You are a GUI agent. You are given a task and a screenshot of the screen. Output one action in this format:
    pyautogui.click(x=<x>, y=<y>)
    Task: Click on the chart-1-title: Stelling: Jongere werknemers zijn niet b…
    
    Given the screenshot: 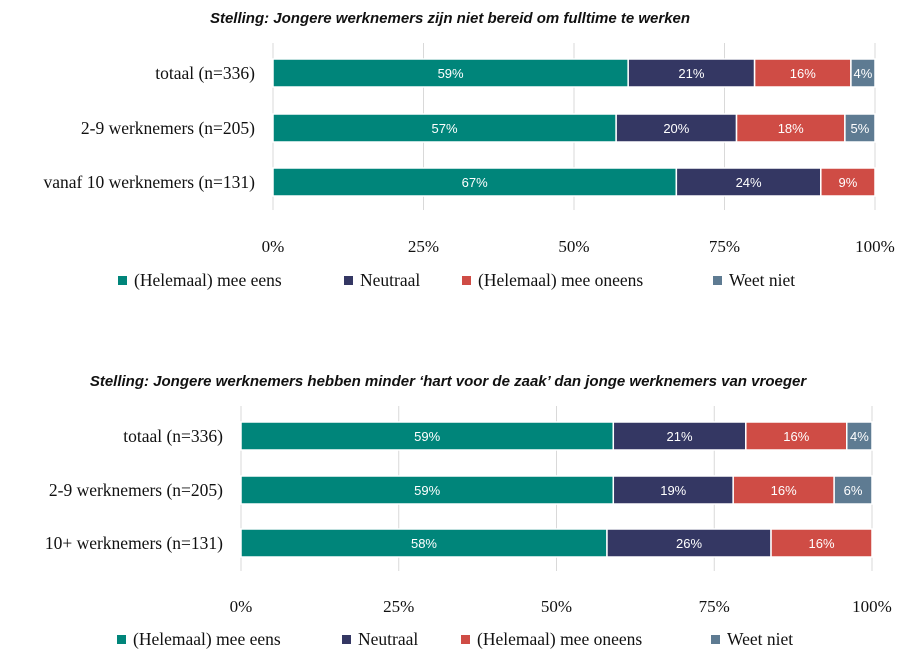 What is the action you would take?
    pyautogui.click(x=450, y=18)
    